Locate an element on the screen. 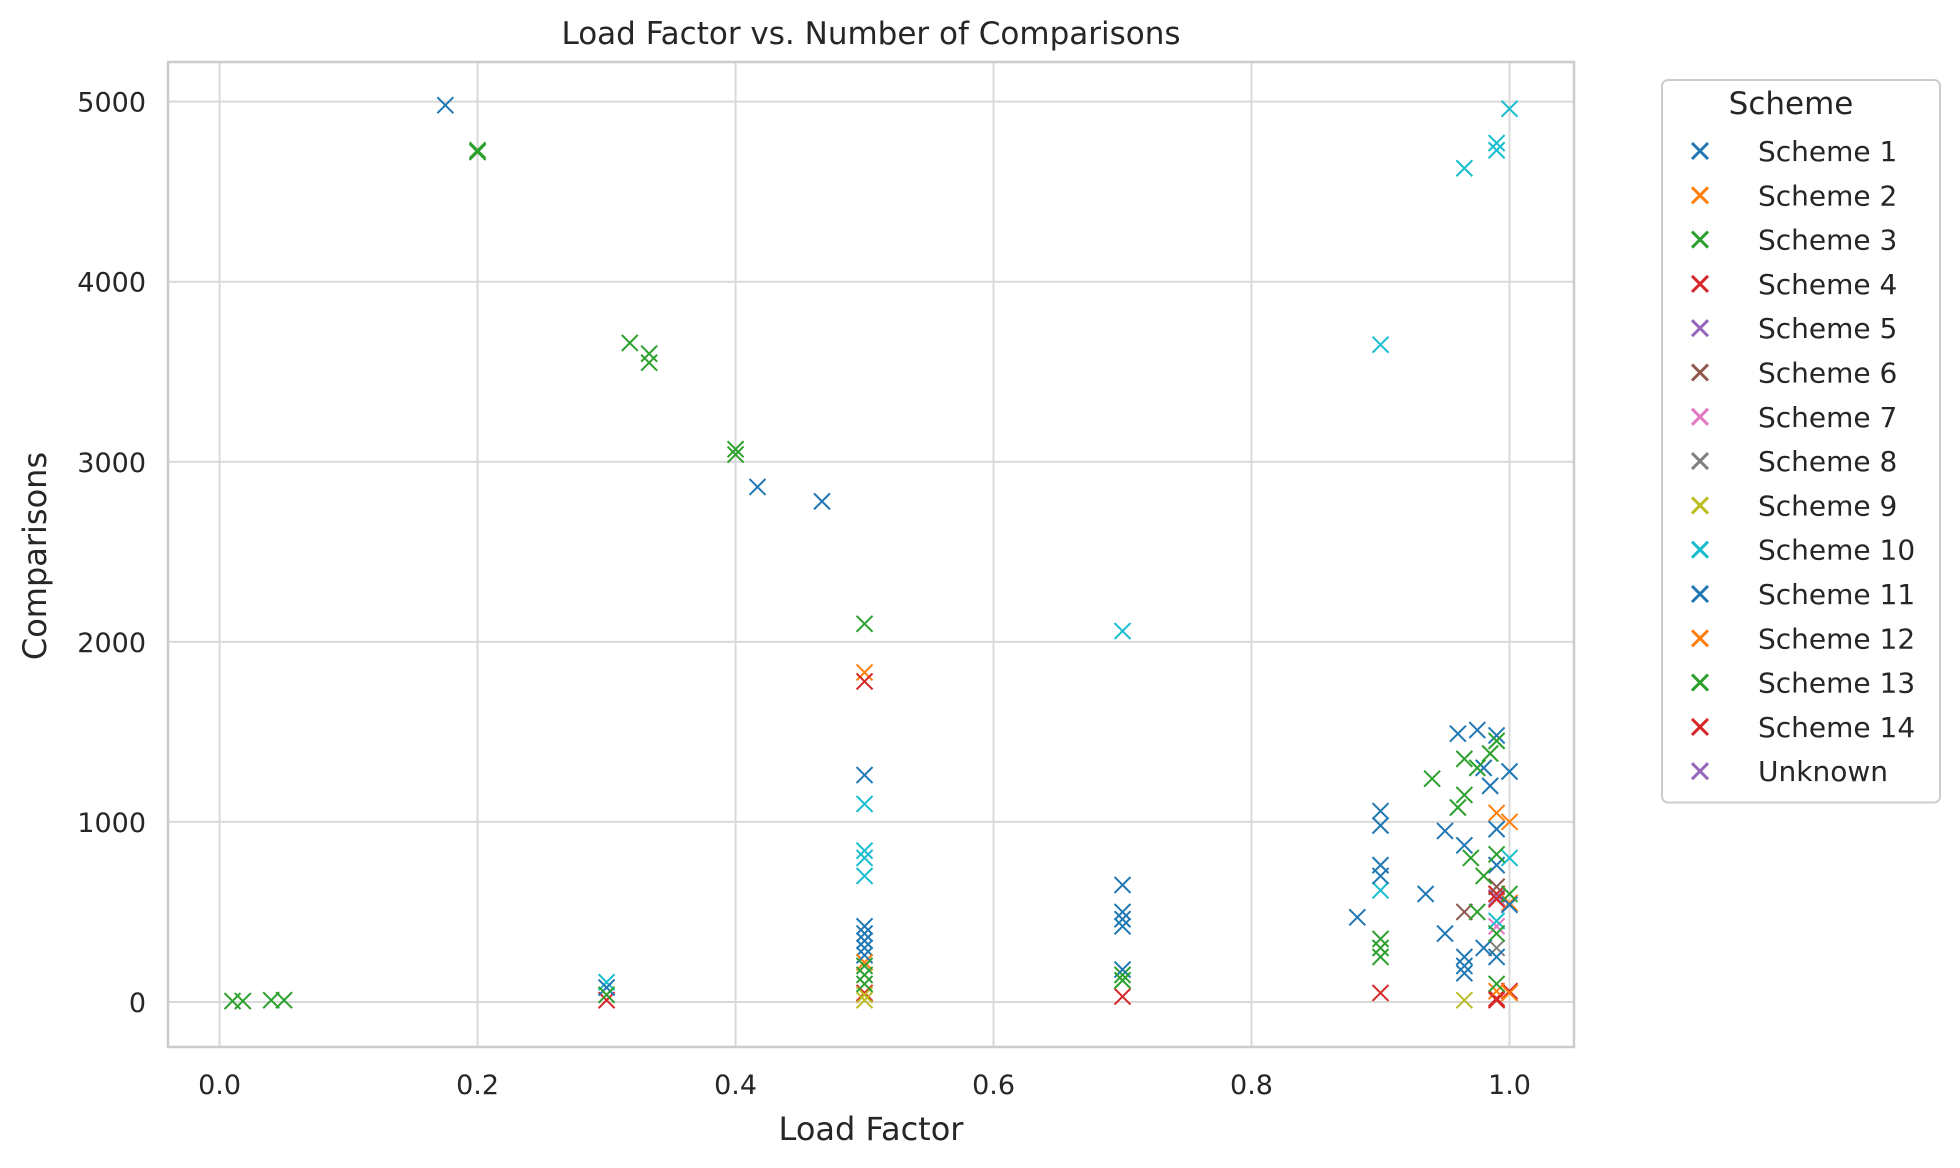 The width and height of the screenshot is (1960, 1168). legend-label-9: Scheme 10 is located at coordinates (1836, 550).